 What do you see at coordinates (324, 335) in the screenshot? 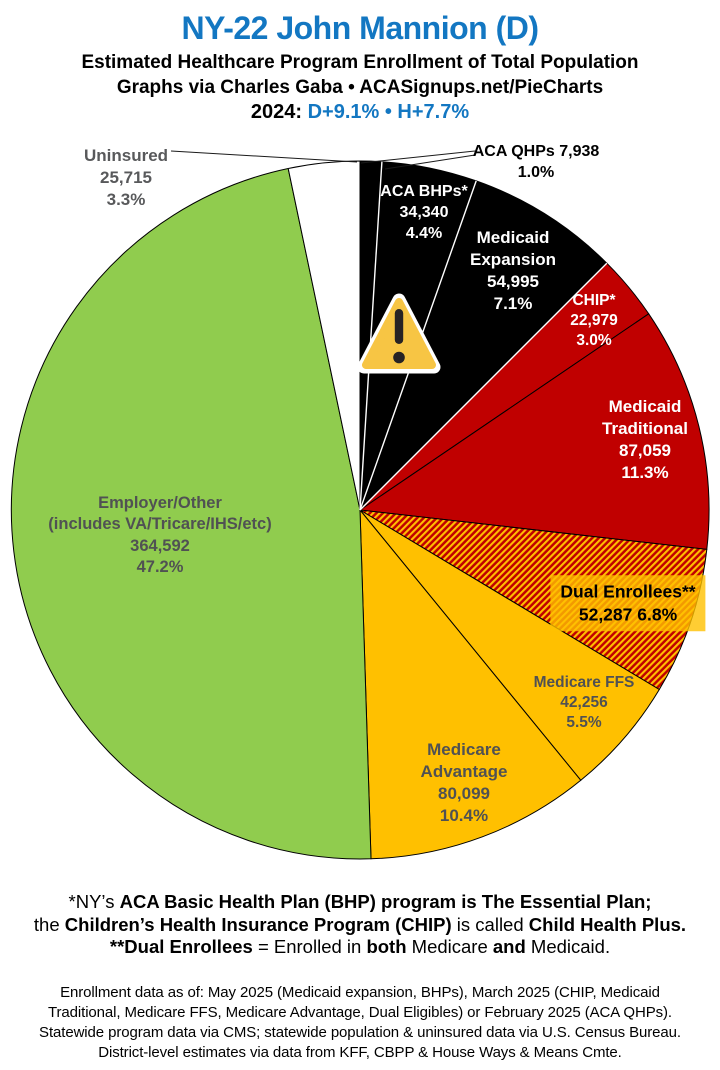
I see `uninsured-slice` at bounding box center [324, 335].